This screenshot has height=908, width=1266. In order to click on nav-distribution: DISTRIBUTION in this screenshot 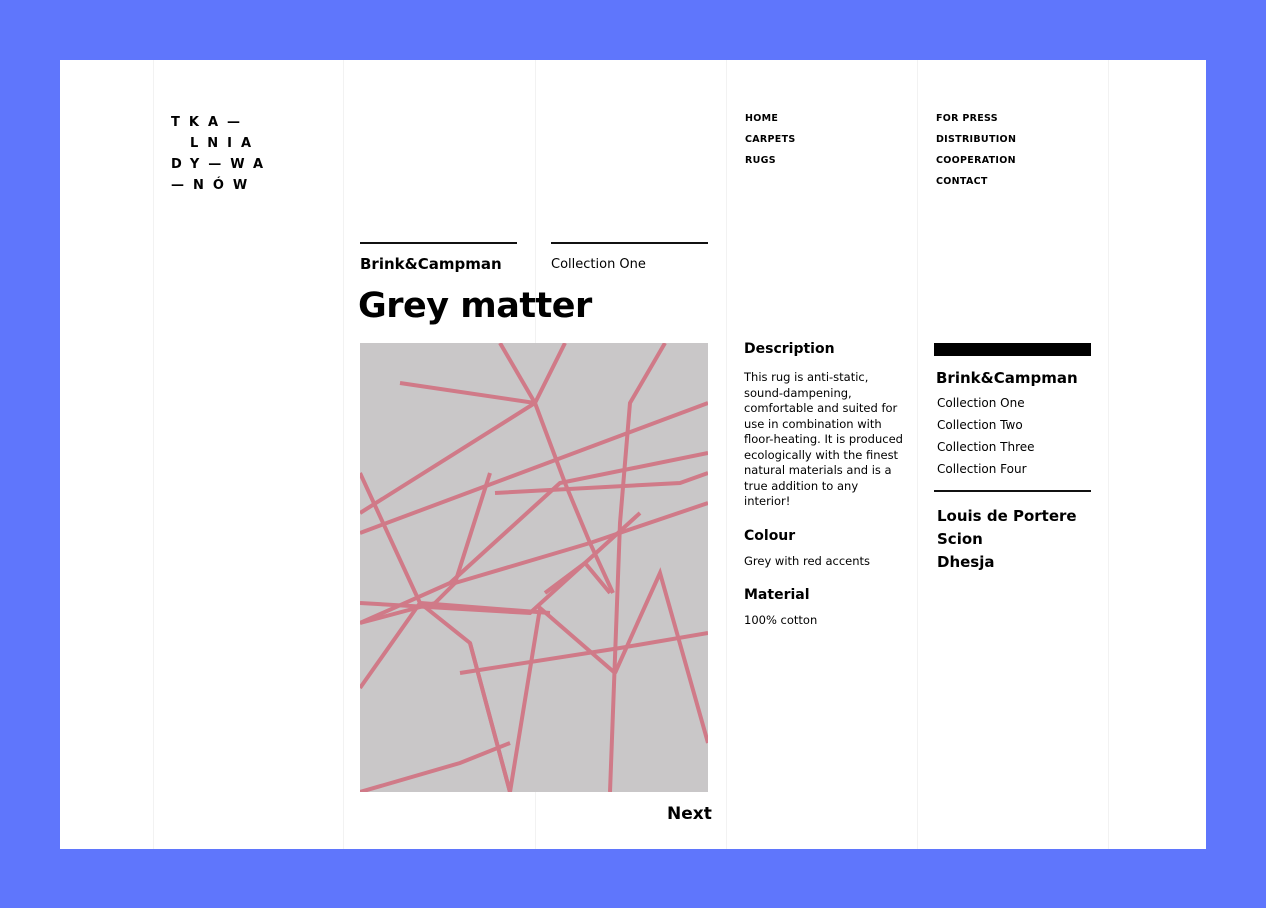, I will do `click(976, 139)`.